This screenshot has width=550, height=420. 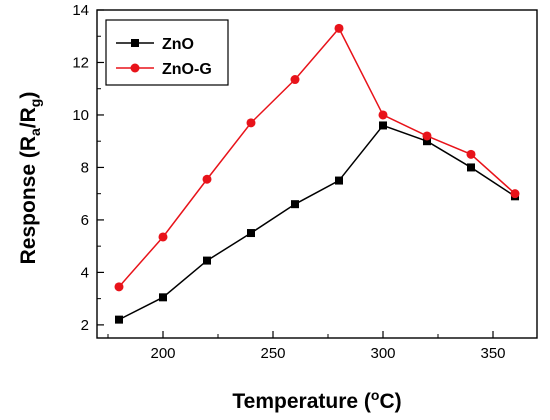 What do you see at coordinates (375, 395) in the screenshot?
I see `x-axis-title-degree: o` at bounding box center [375, 395].